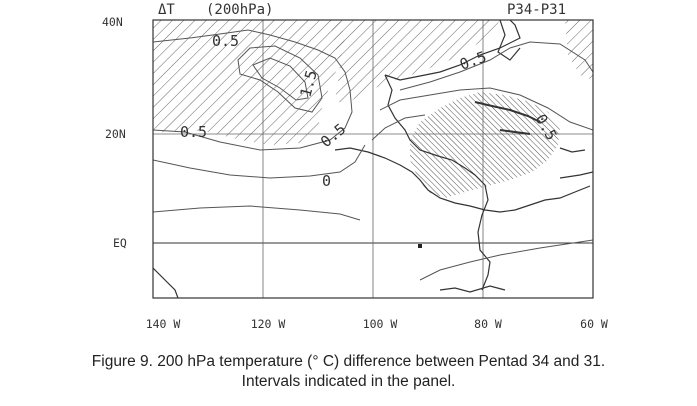  What do you see at coordinates (120, 243) in the screenshot?
I see `lat-label: EQ` at bounding box center [120, 243].